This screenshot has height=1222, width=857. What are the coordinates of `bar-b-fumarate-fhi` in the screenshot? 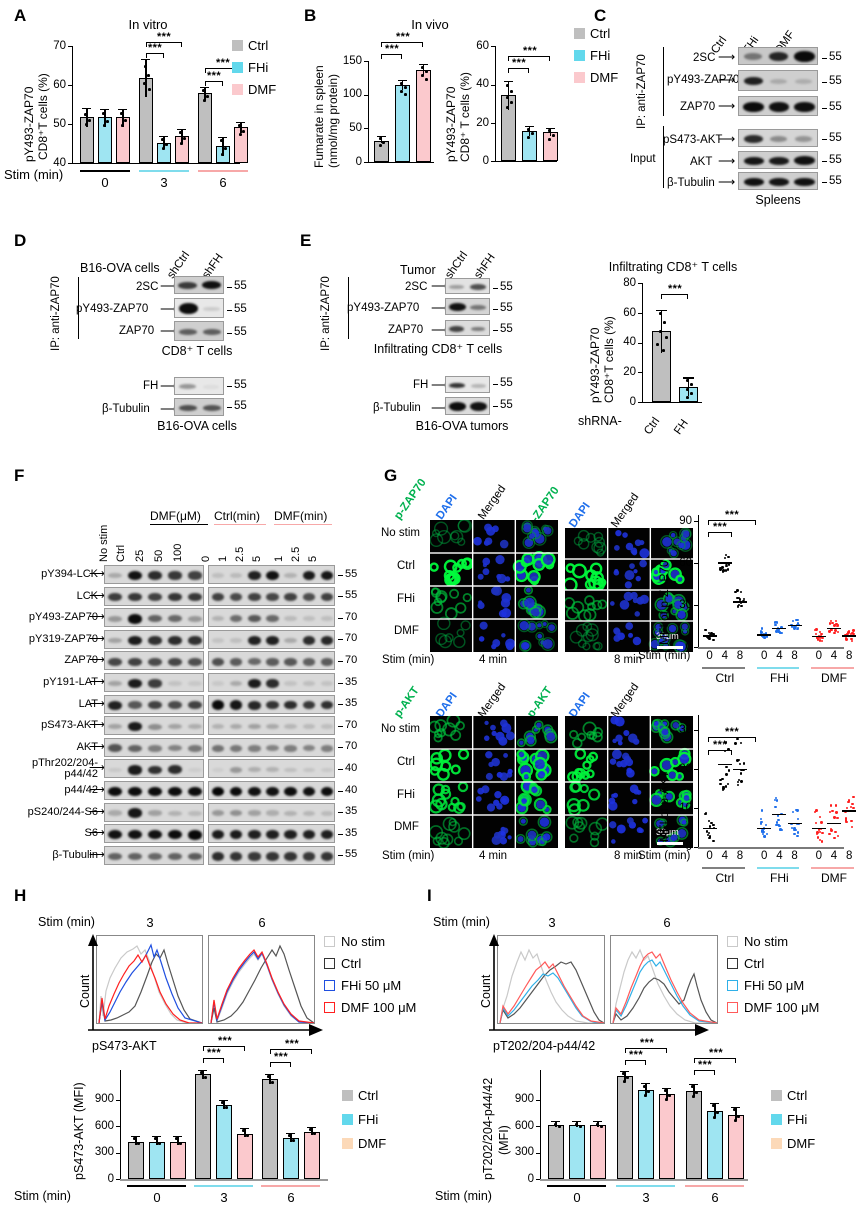 It's located at (402, 123).